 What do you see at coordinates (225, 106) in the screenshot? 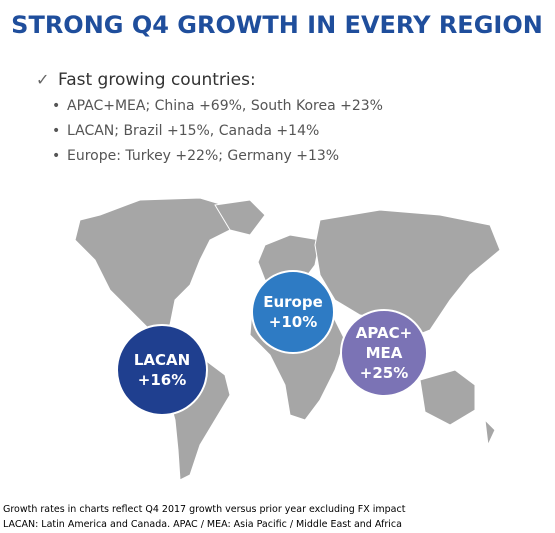
I see `bullet-text: APAC+MEA; China +69%, South Korea +23%` at bounding box center [225, 106].